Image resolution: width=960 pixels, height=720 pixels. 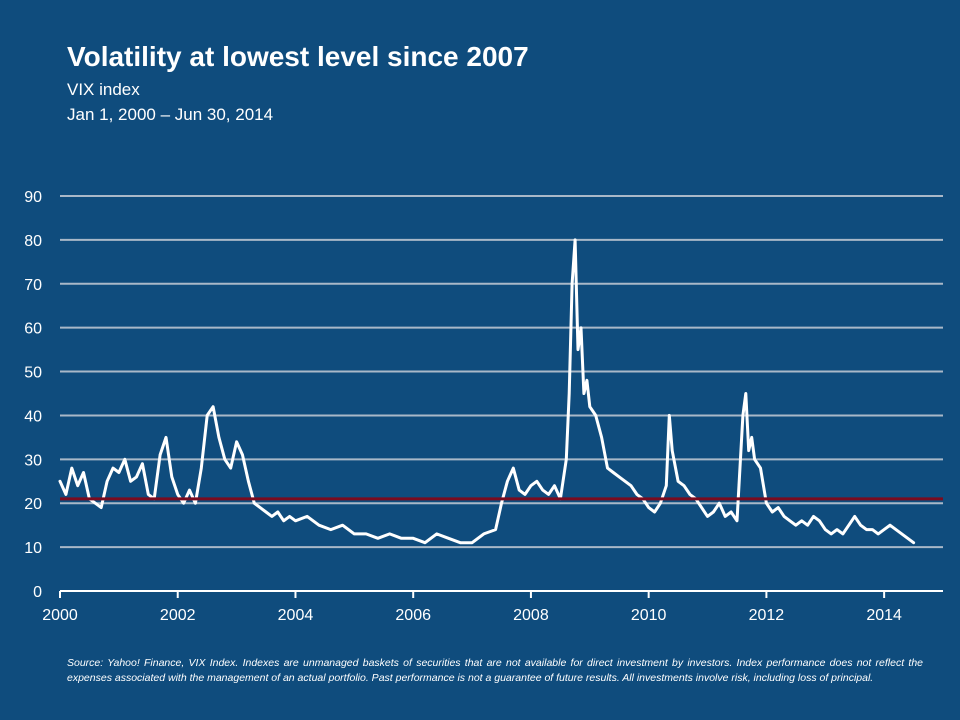 What do you see at coordinates (33, 416) in the screenshot?
I see `y-tick-label: 40` at bounding box center [33, 416].